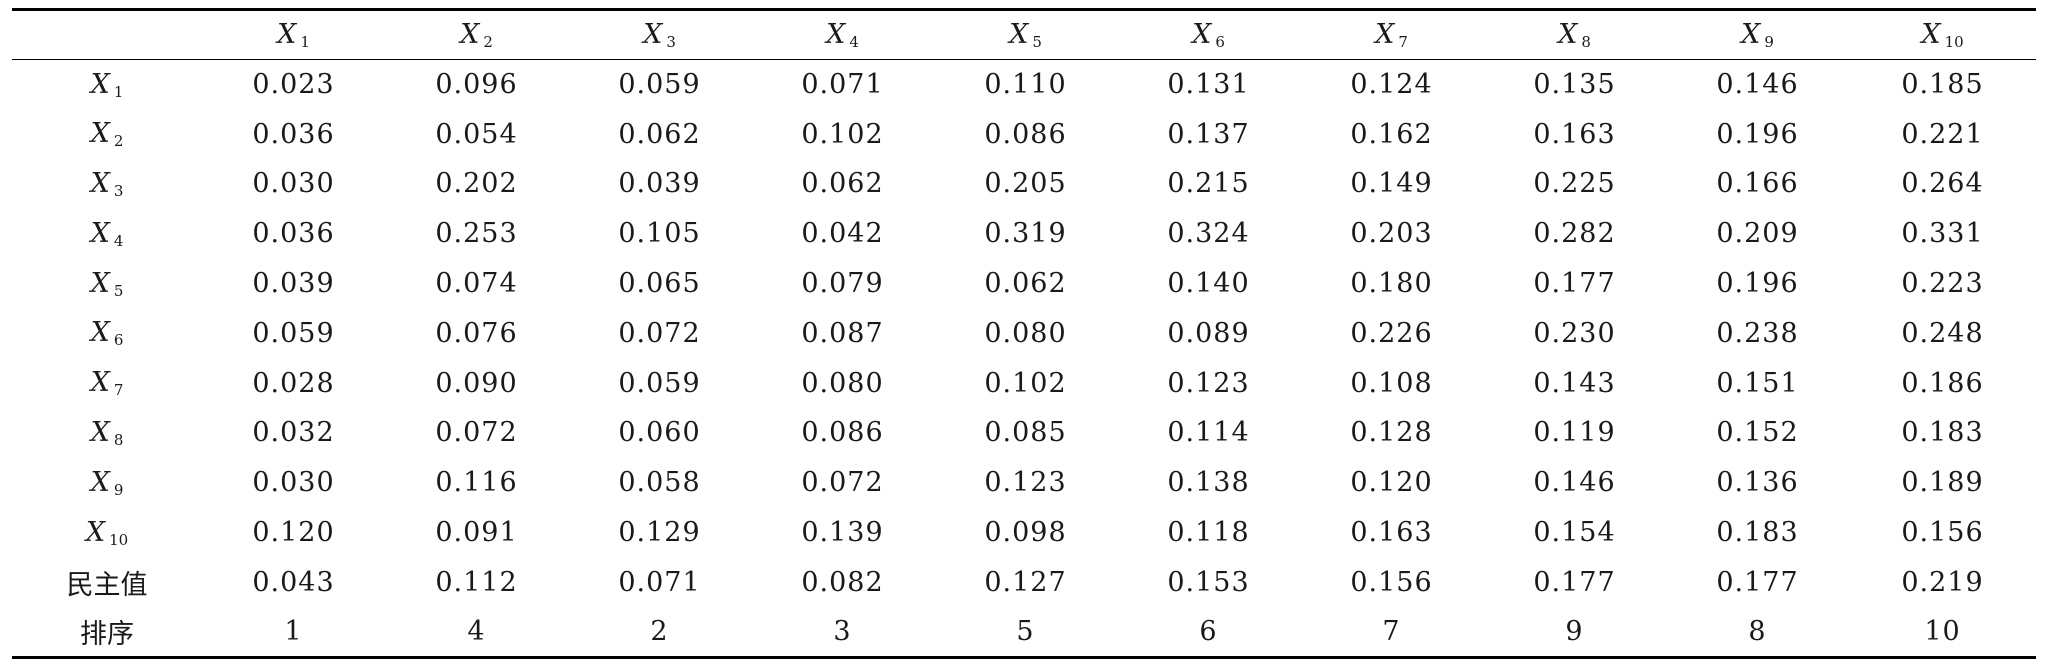  Describe the element at coordinates (842, 533) in the screenshot. I see `table-cell: 0.139` at that location.